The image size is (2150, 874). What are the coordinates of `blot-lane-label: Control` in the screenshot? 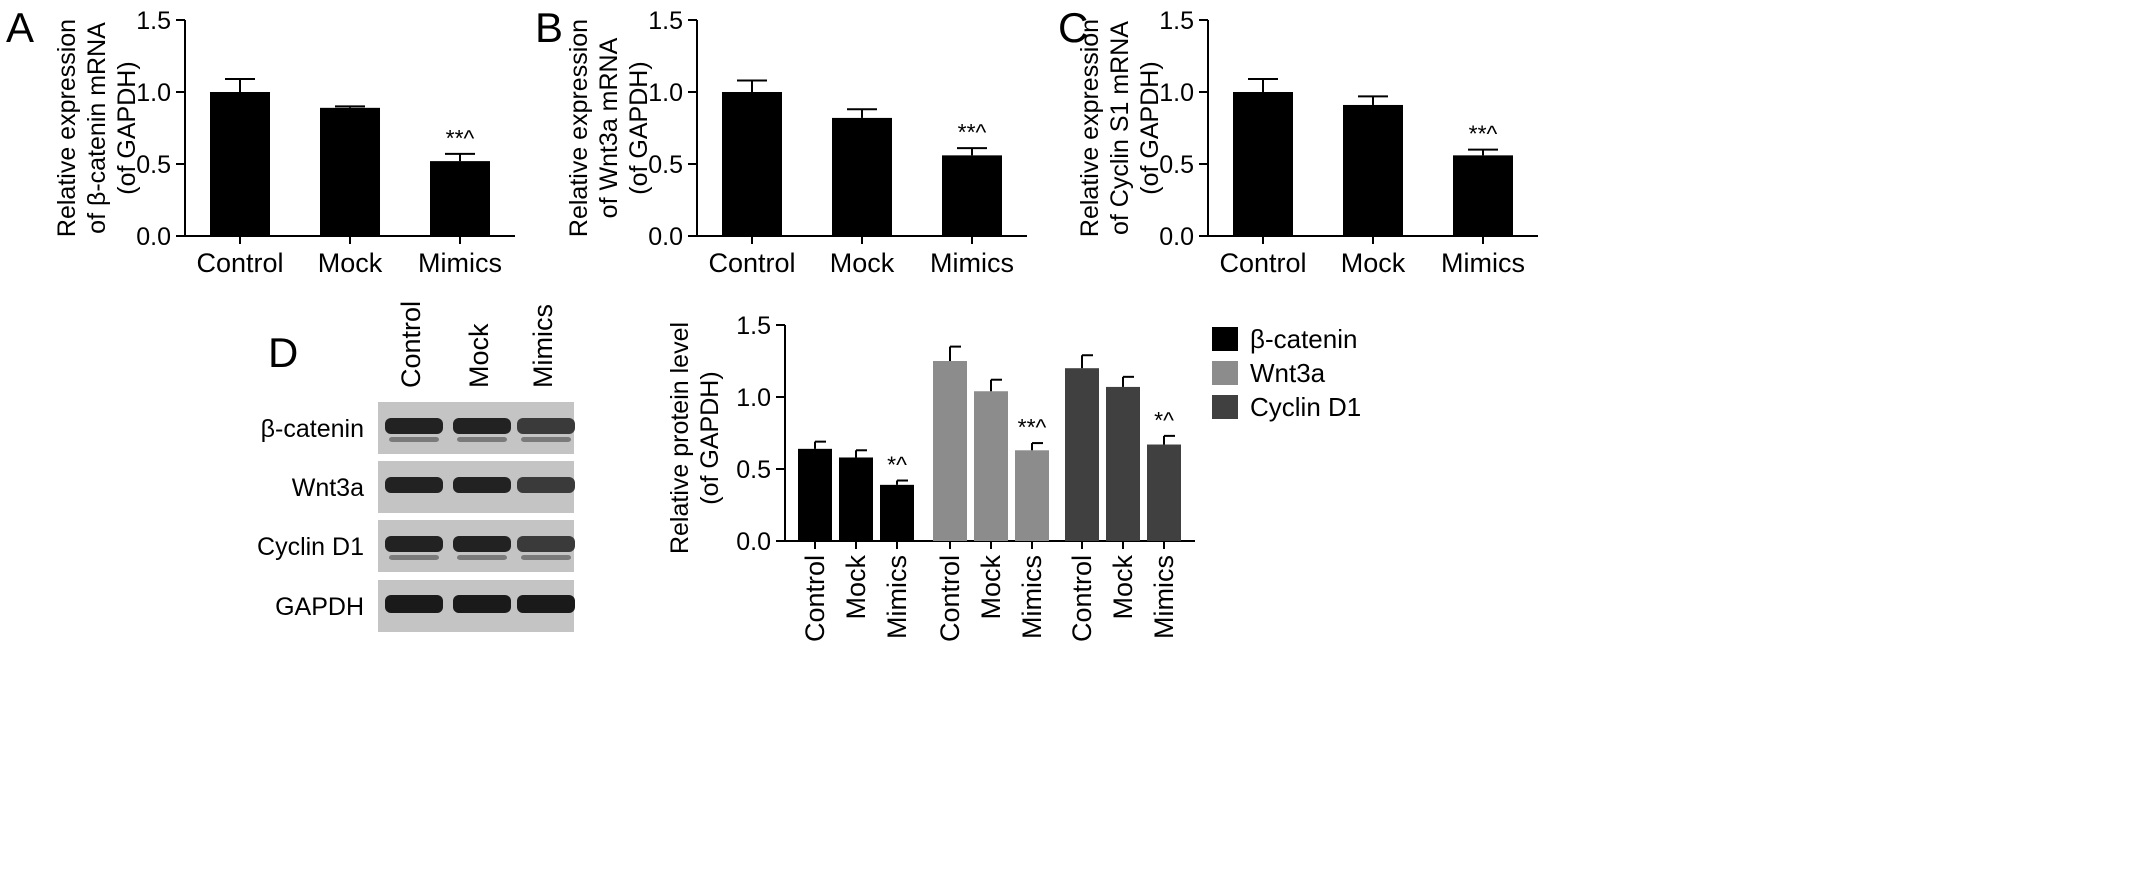 It's located at (411, 344).